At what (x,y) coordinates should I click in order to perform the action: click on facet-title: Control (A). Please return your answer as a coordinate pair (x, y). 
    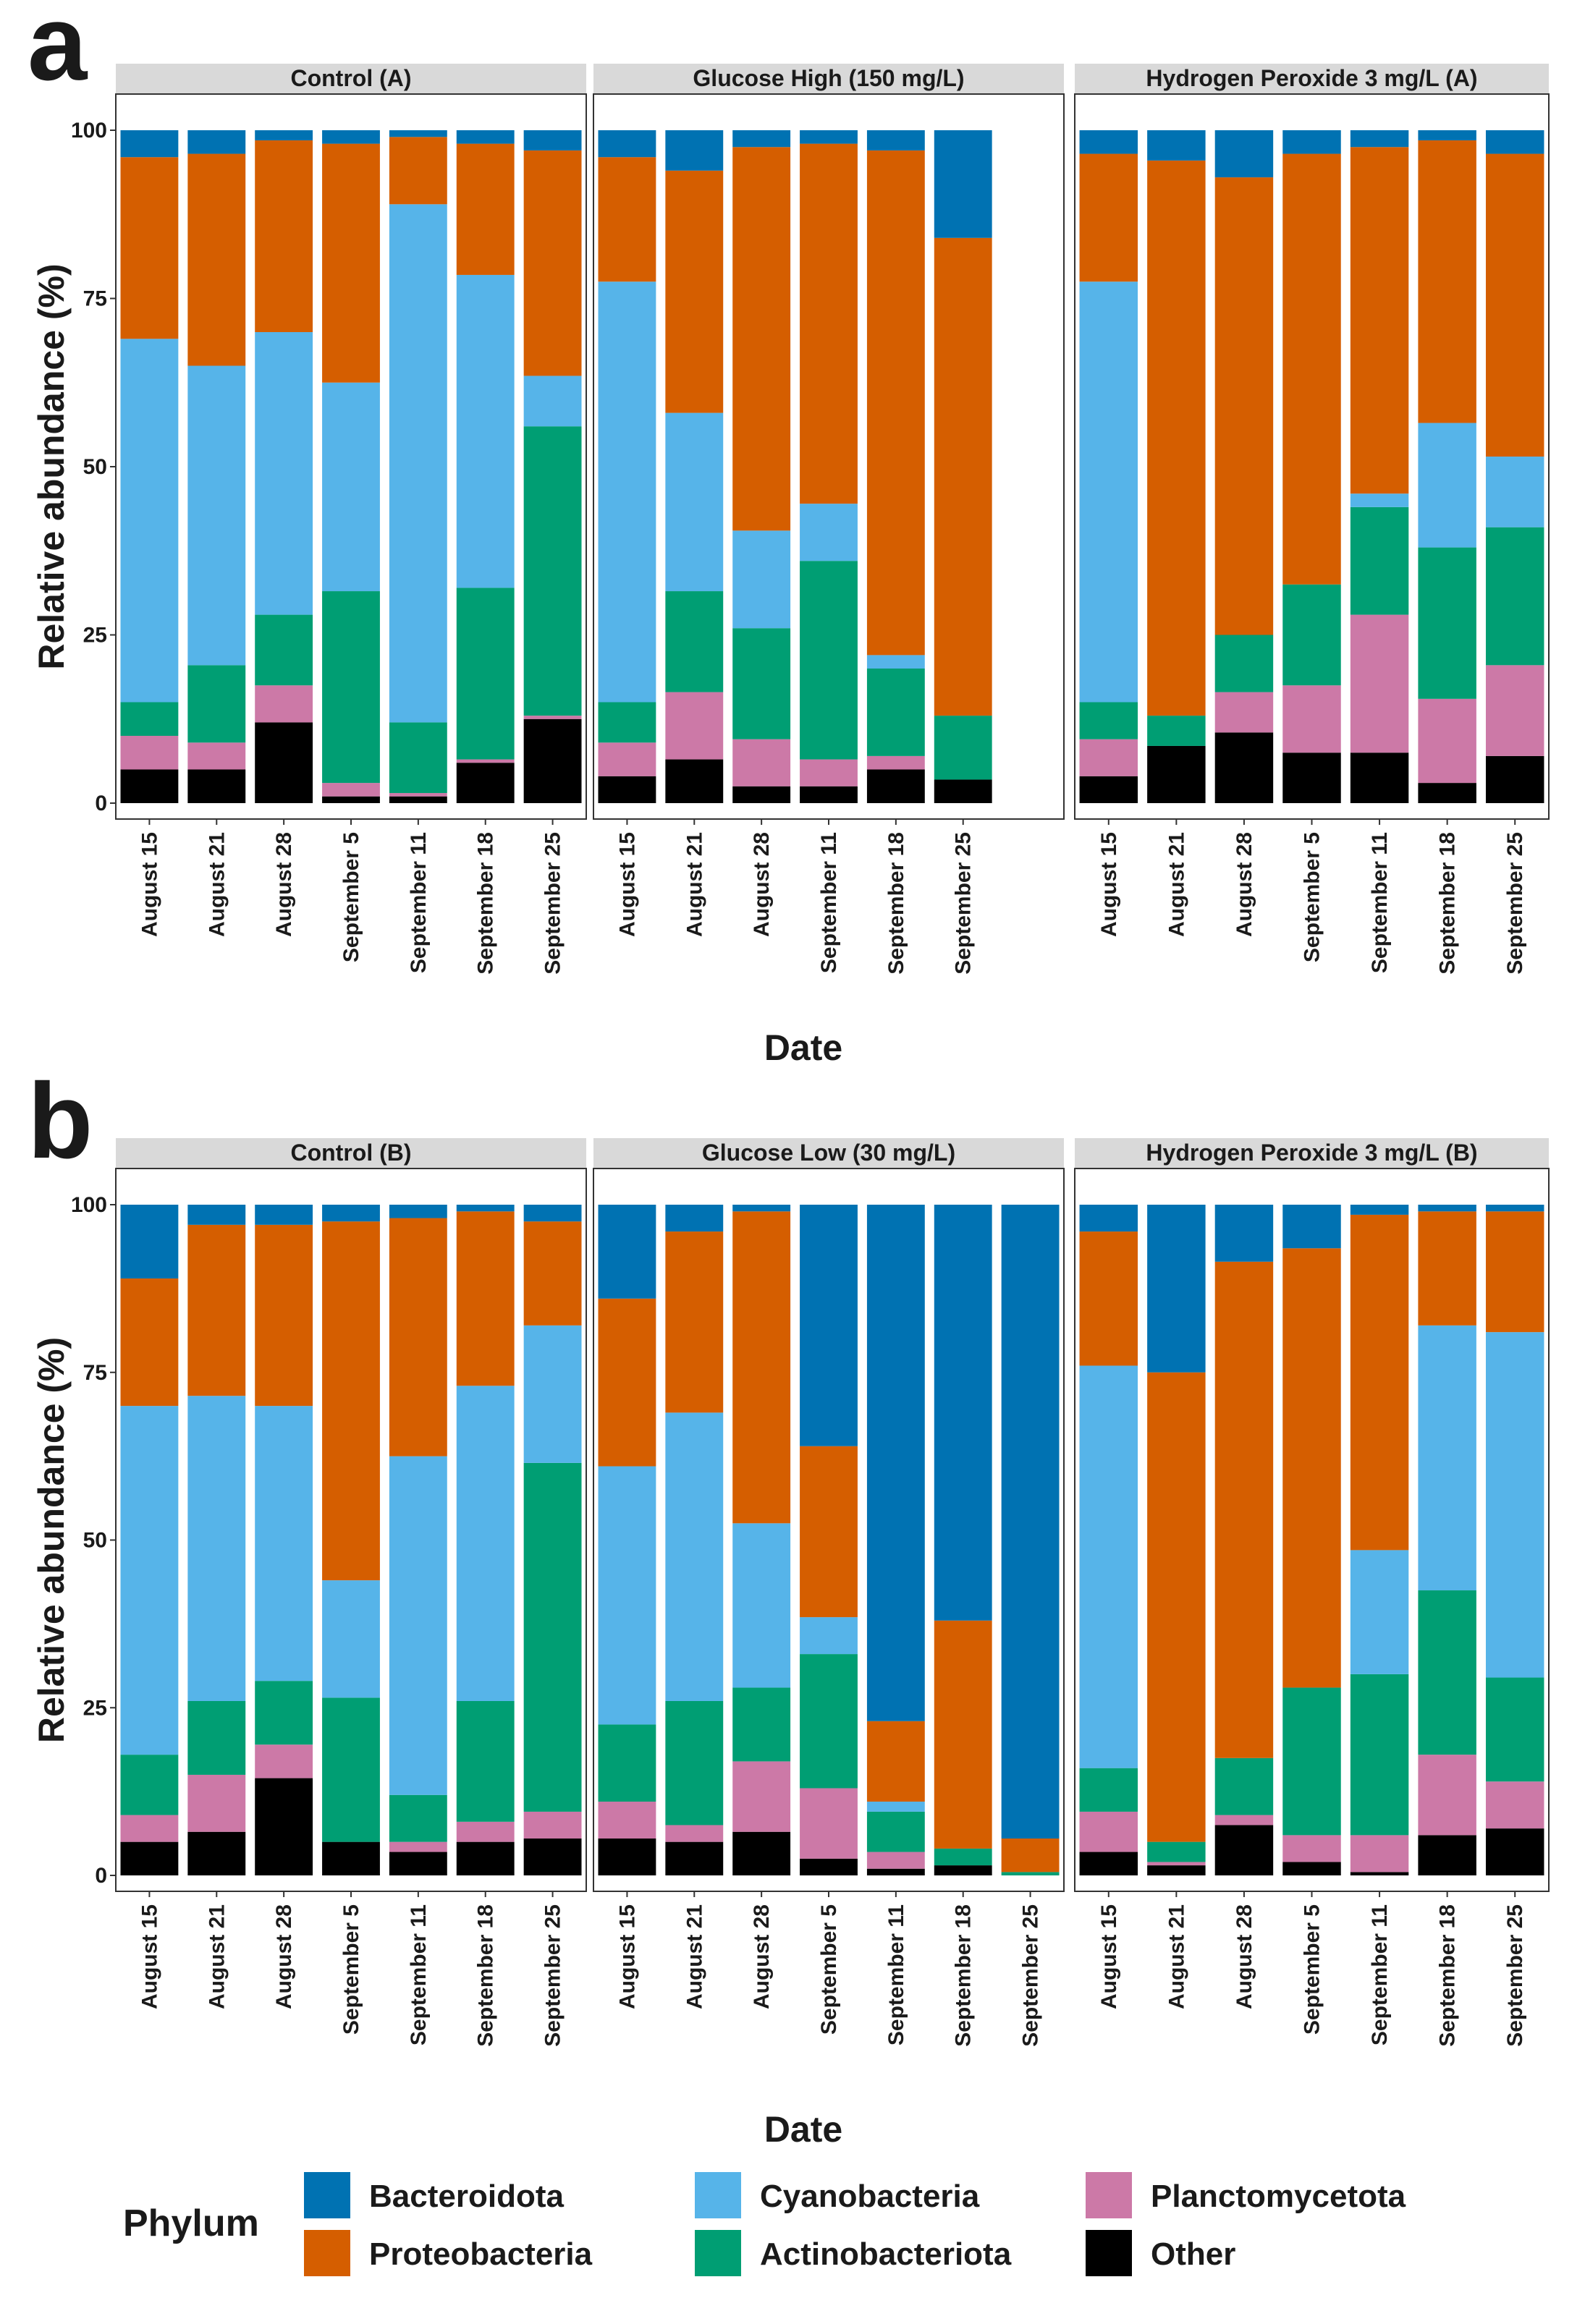
    Looking at the image, I should click on (350, 78).